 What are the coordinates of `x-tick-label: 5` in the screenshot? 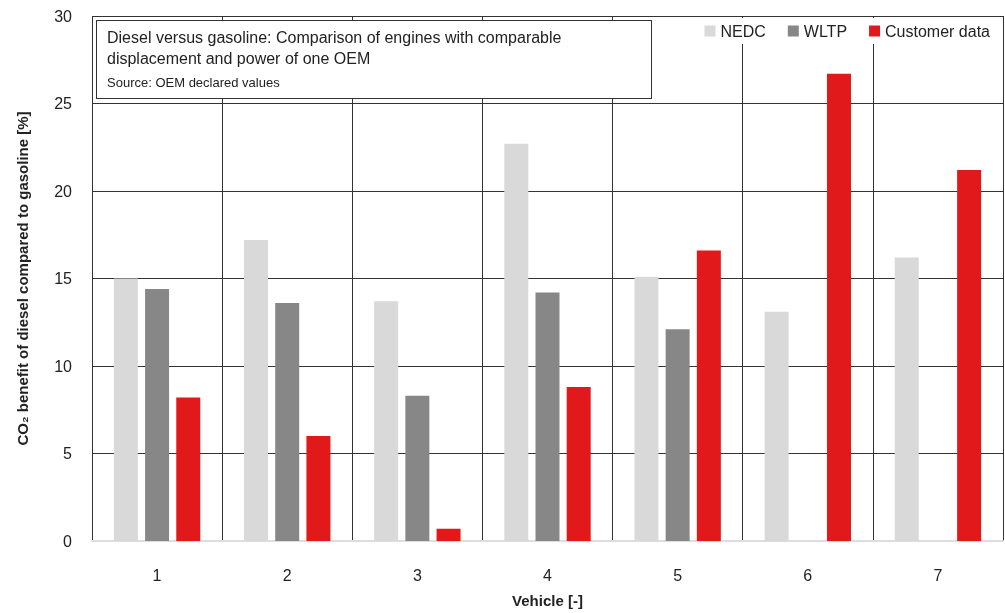 It's located at (678, 575).